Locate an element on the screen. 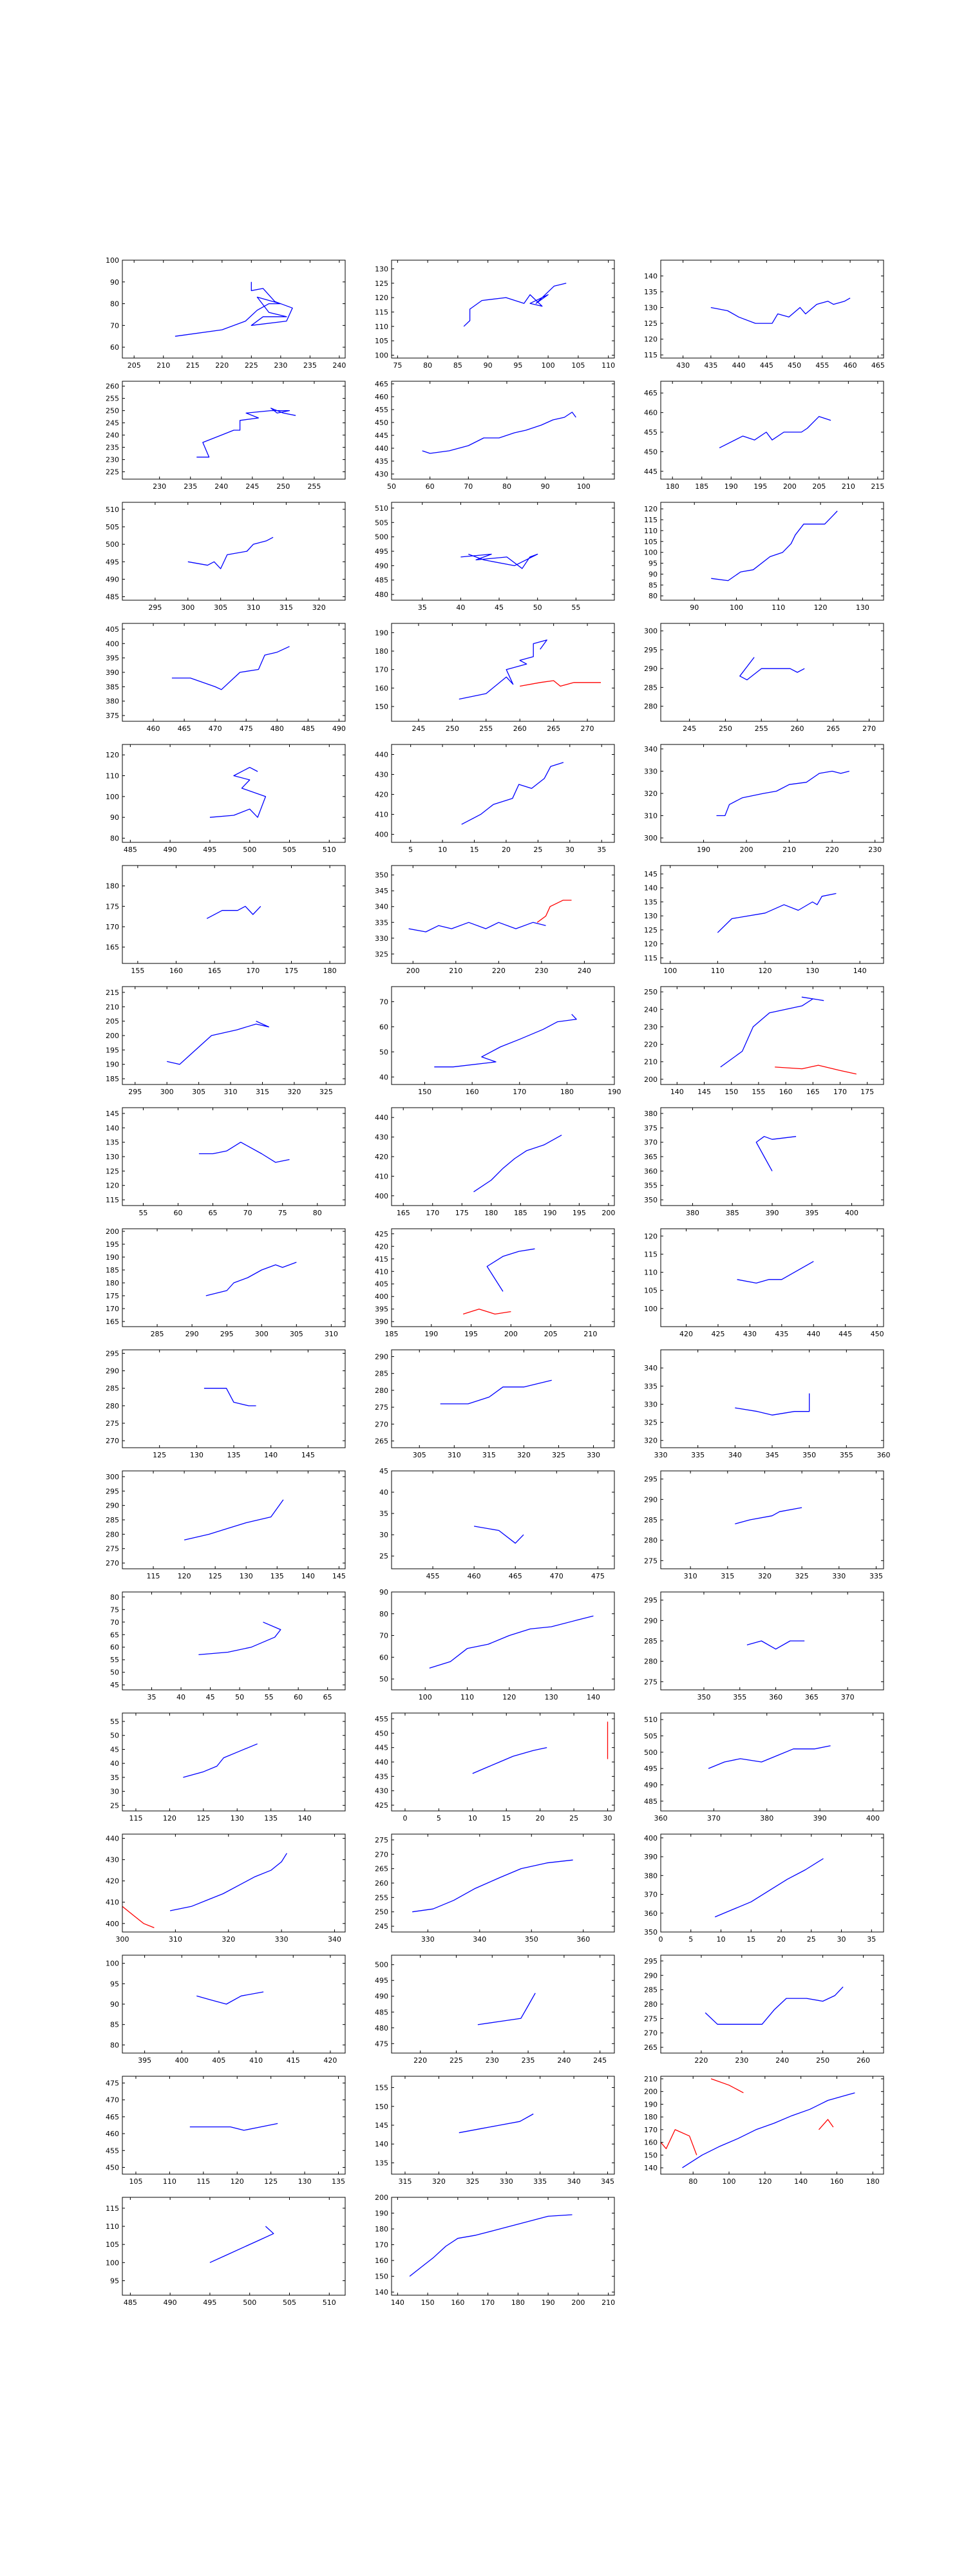 Image resolution: width=966 pixels, height=2576 pixels. x-tick-label: 310 is located at coordinates (332, 1334).